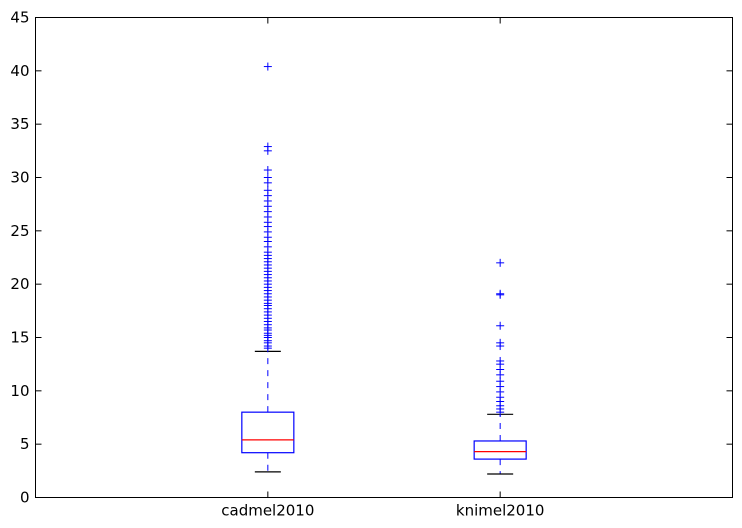  I want to click on y-tick-label: 45, so click(19, 18).